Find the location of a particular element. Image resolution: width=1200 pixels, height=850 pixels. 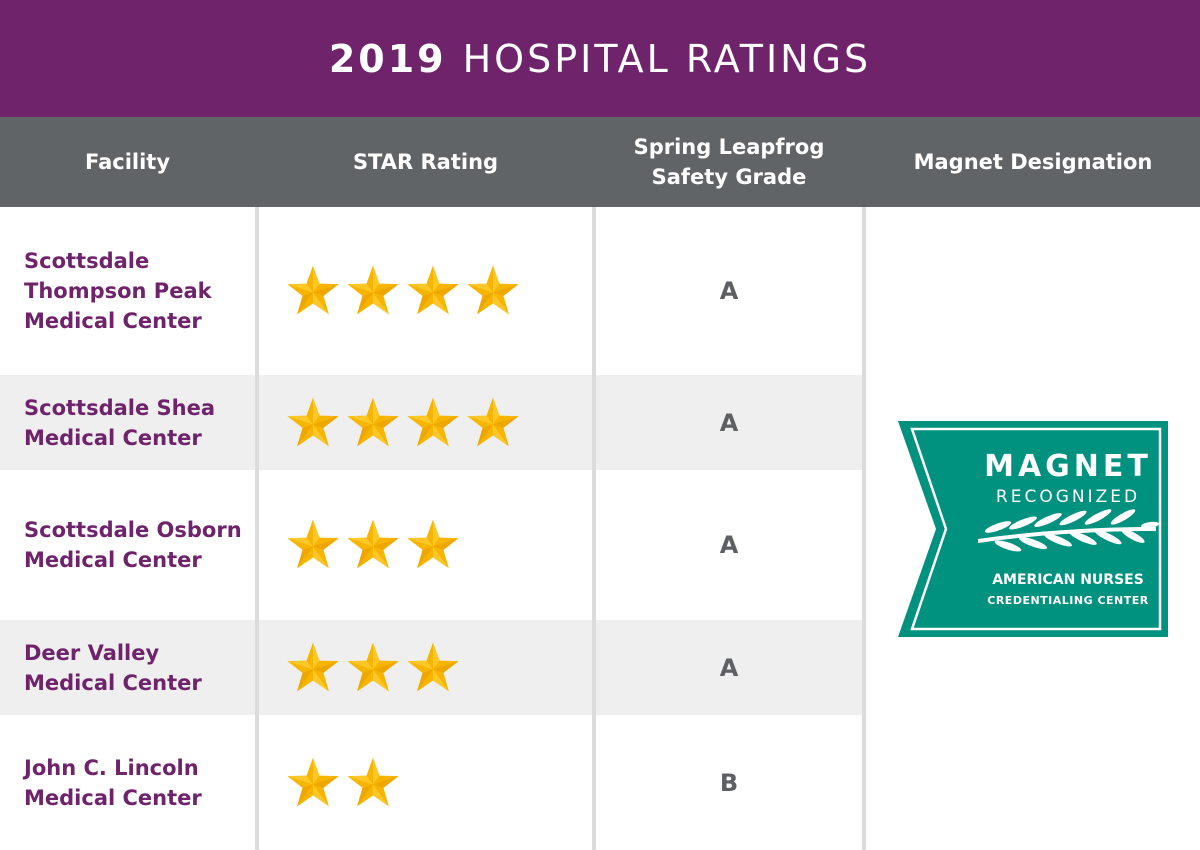

grade-cell: B is located at coordinates (729, 782).